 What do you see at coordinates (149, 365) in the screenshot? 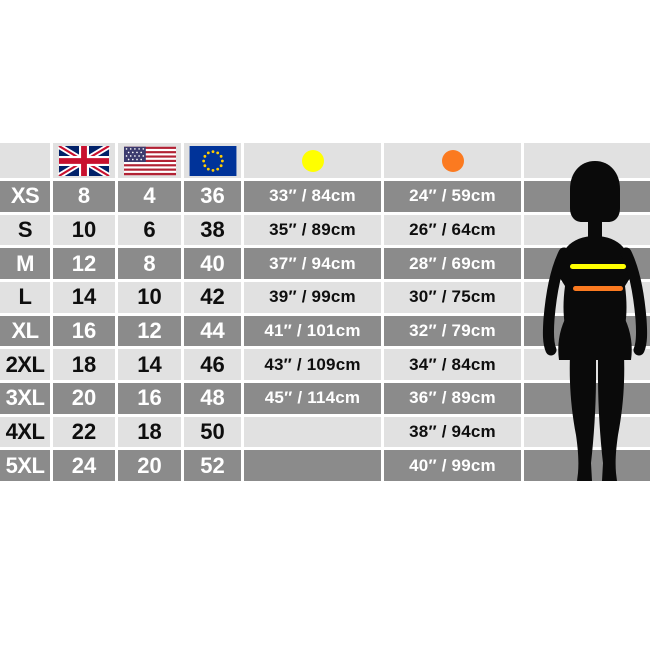
I see `us-size: 14` at bounding box center [149, 365].